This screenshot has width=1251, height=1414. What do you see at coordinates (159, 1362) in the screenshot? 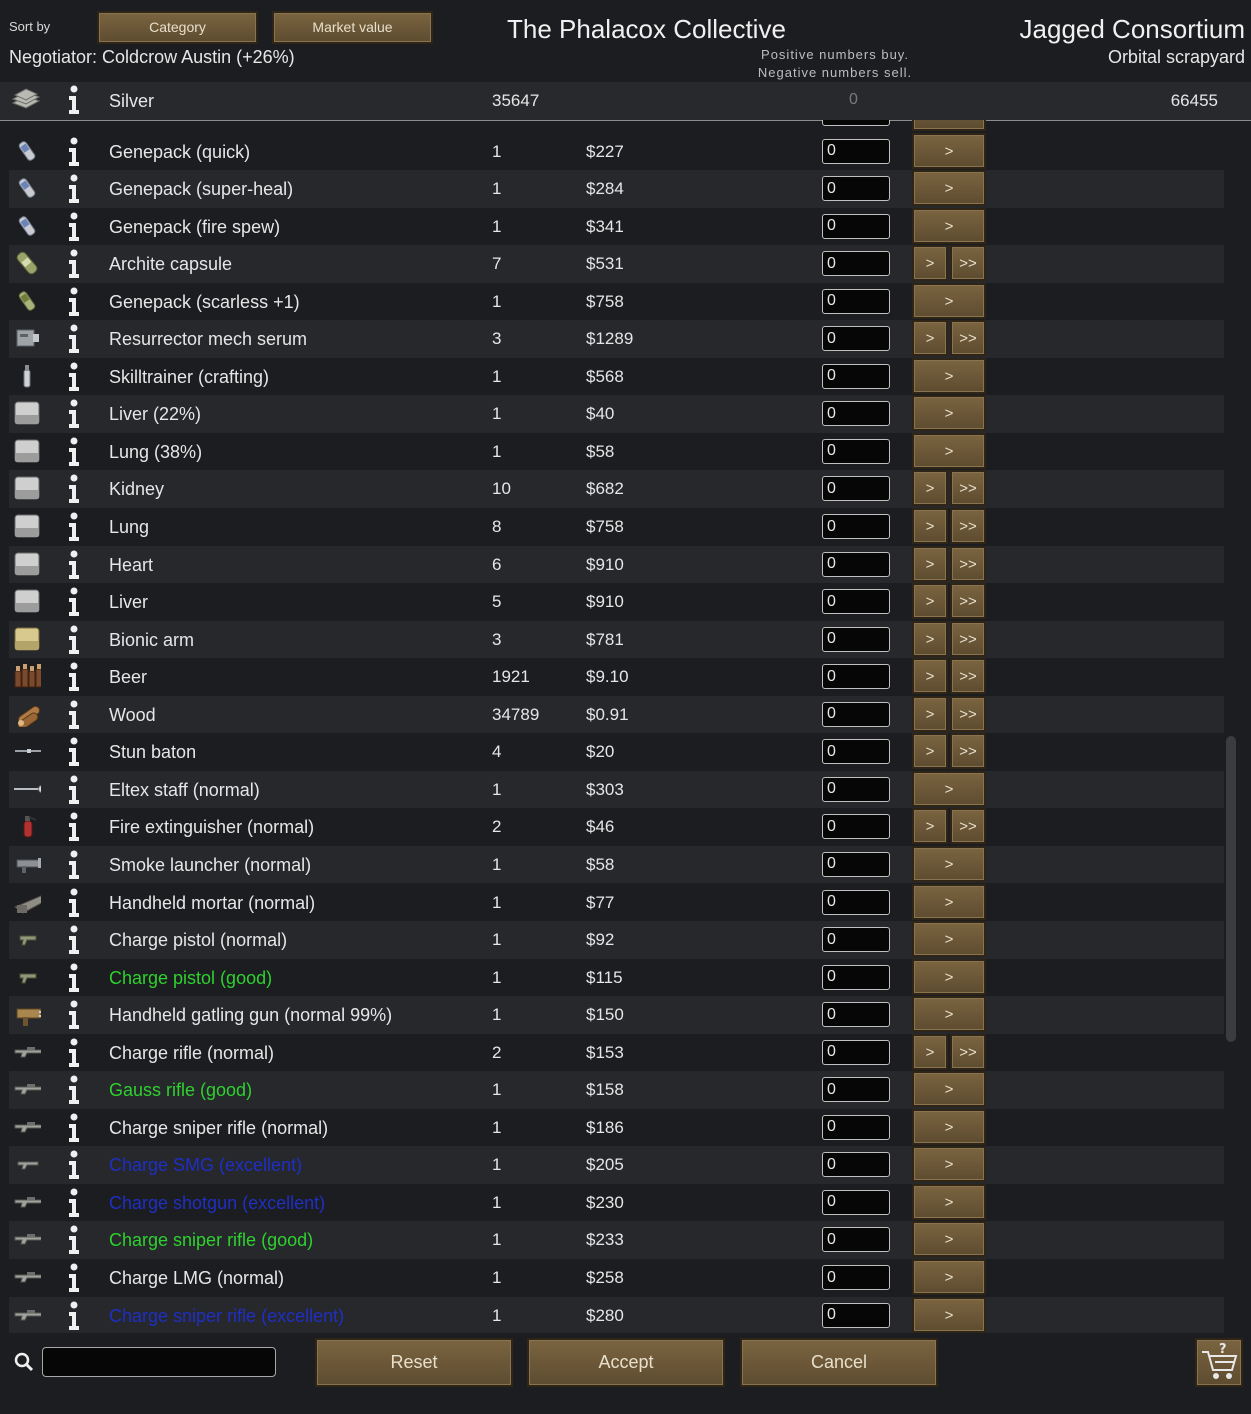
I see `search-input` at bounding box center [159, 1362].